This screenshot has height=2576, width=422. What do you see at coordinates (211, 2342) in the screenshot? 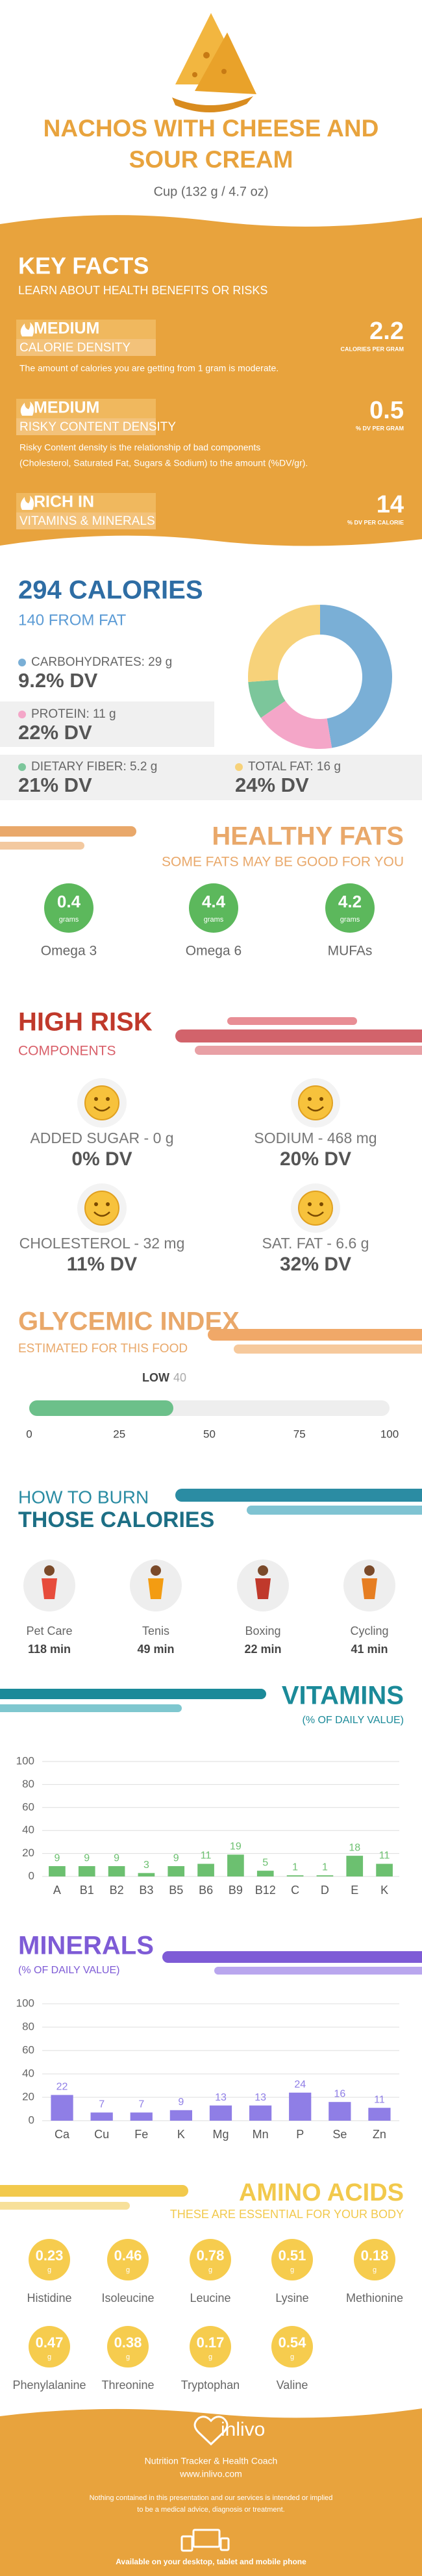
I see `amino-value: 0.17` at bounding box center [211, 2342].